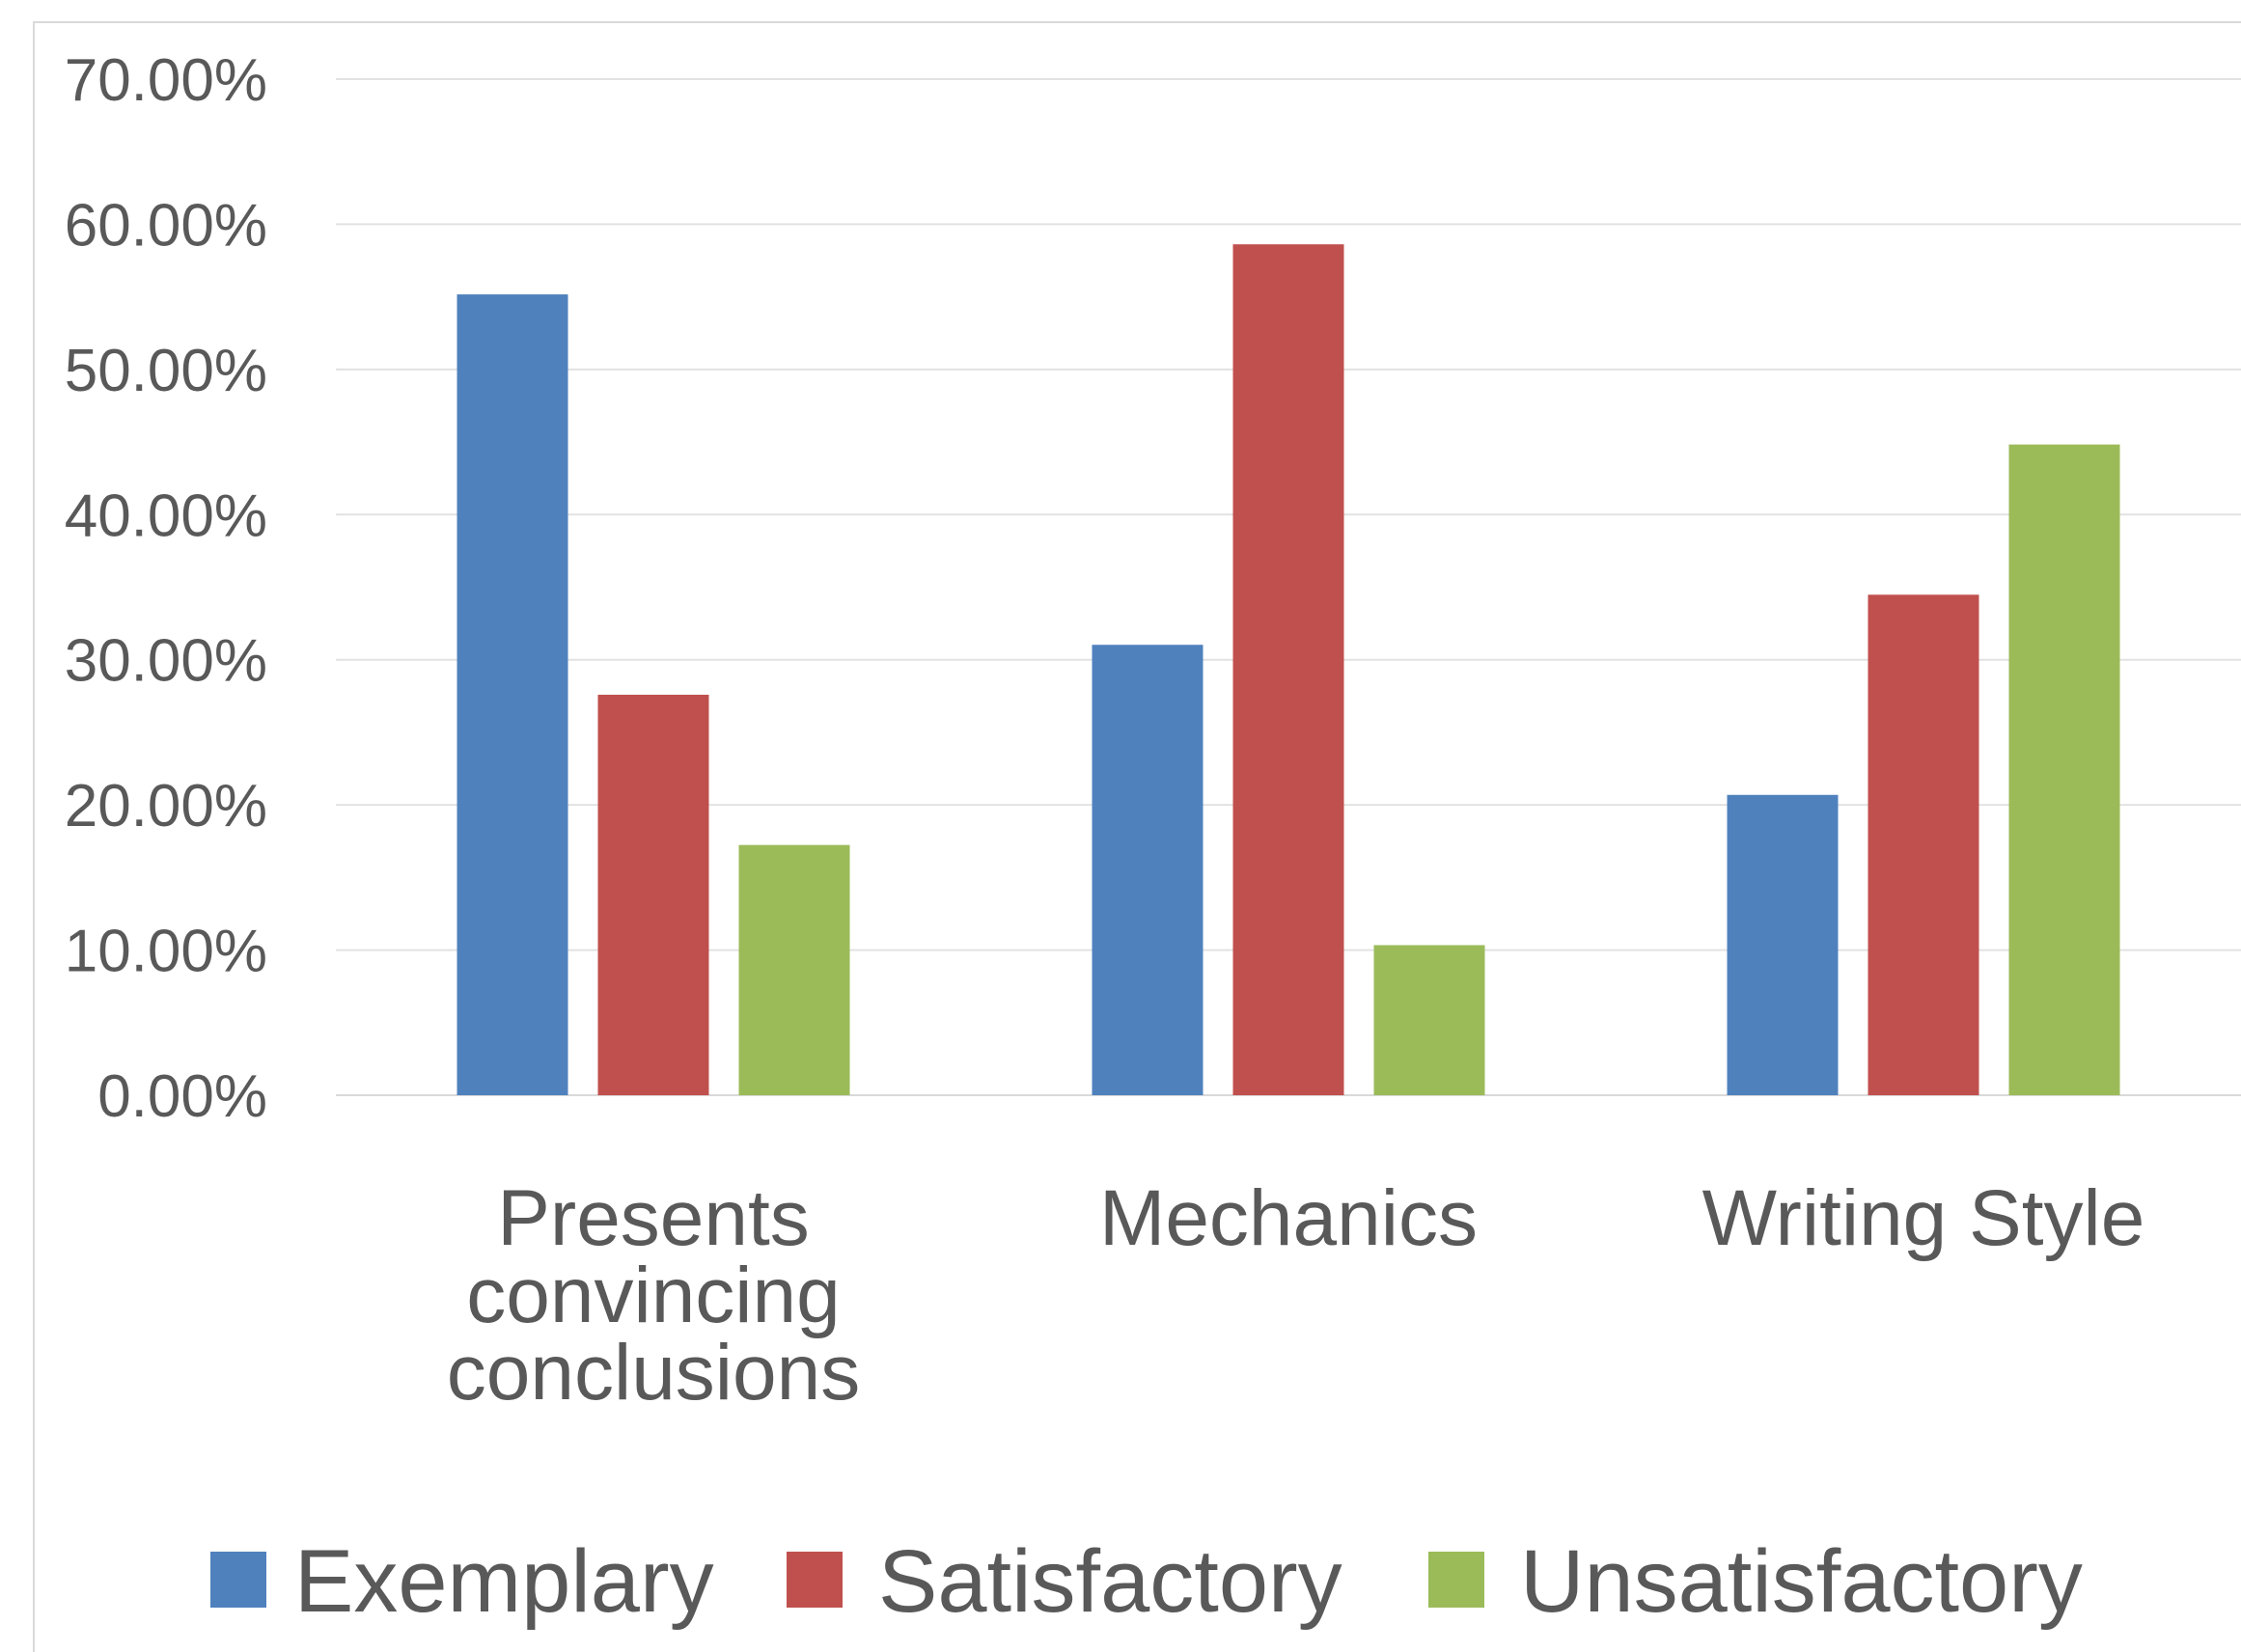  Describe the element at coordinates (654, 1373) in the screenshot. I see `x-category-label: conclusions` at that location.